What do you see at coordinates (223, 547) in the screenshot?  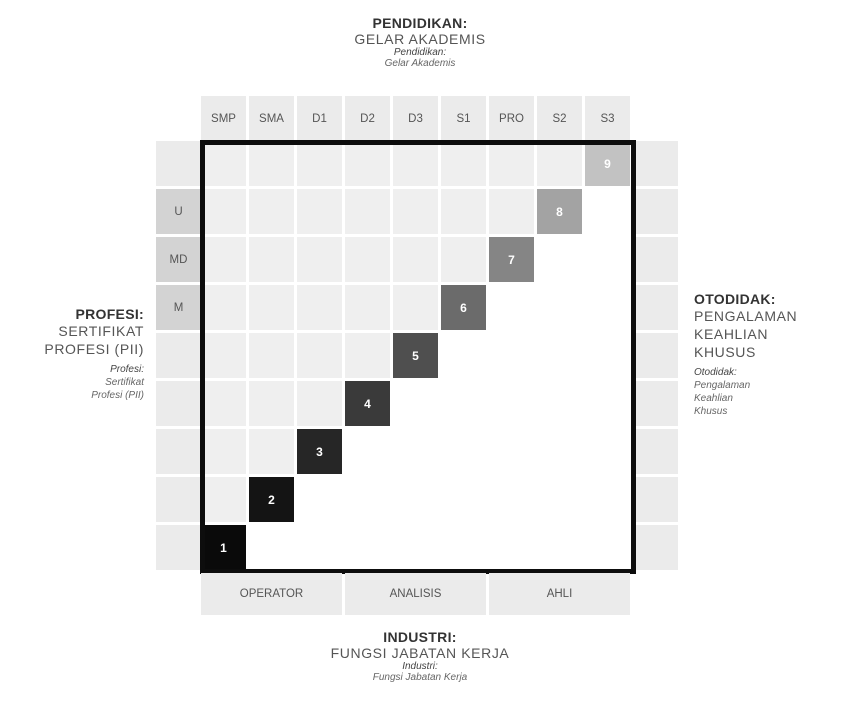 I see `level-1-cell: 1` at bounding box center [223, 547].